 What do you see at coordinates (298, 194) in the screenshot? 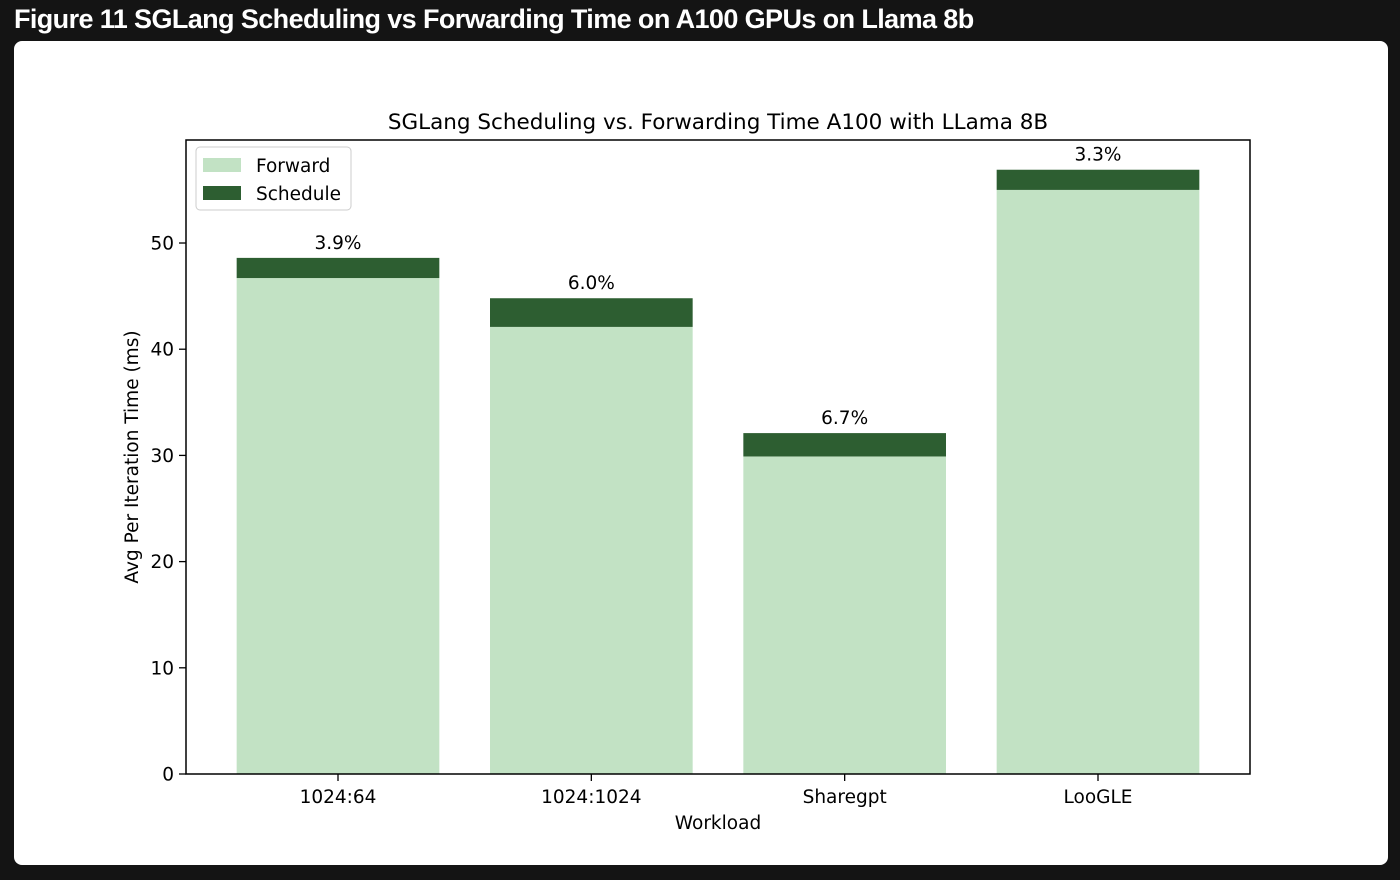
I see `legend-label-schedule: Schedule` at bounding box center [298, 194].